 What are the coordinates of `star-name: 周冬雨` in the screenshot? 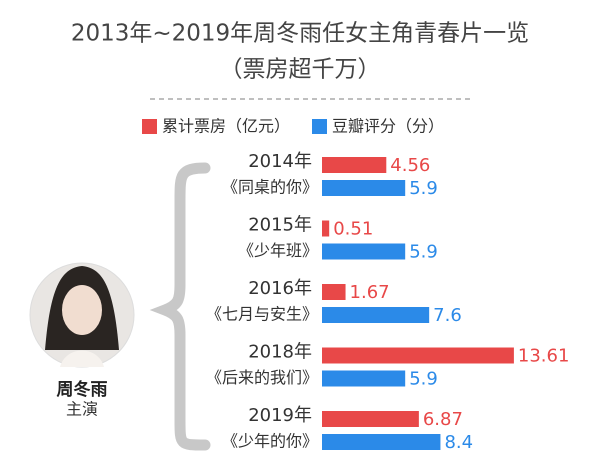 It's located at (82, 389).